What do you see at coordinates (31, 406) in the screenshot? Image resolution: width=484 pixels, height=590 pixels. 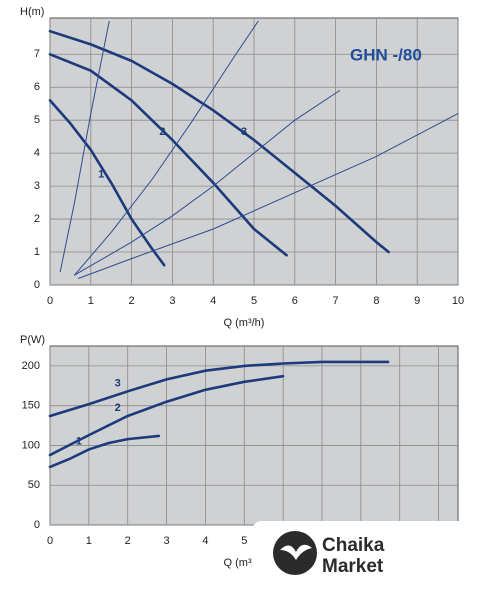 I see `y-tick-label: 150` at bounding box center [31, 406].